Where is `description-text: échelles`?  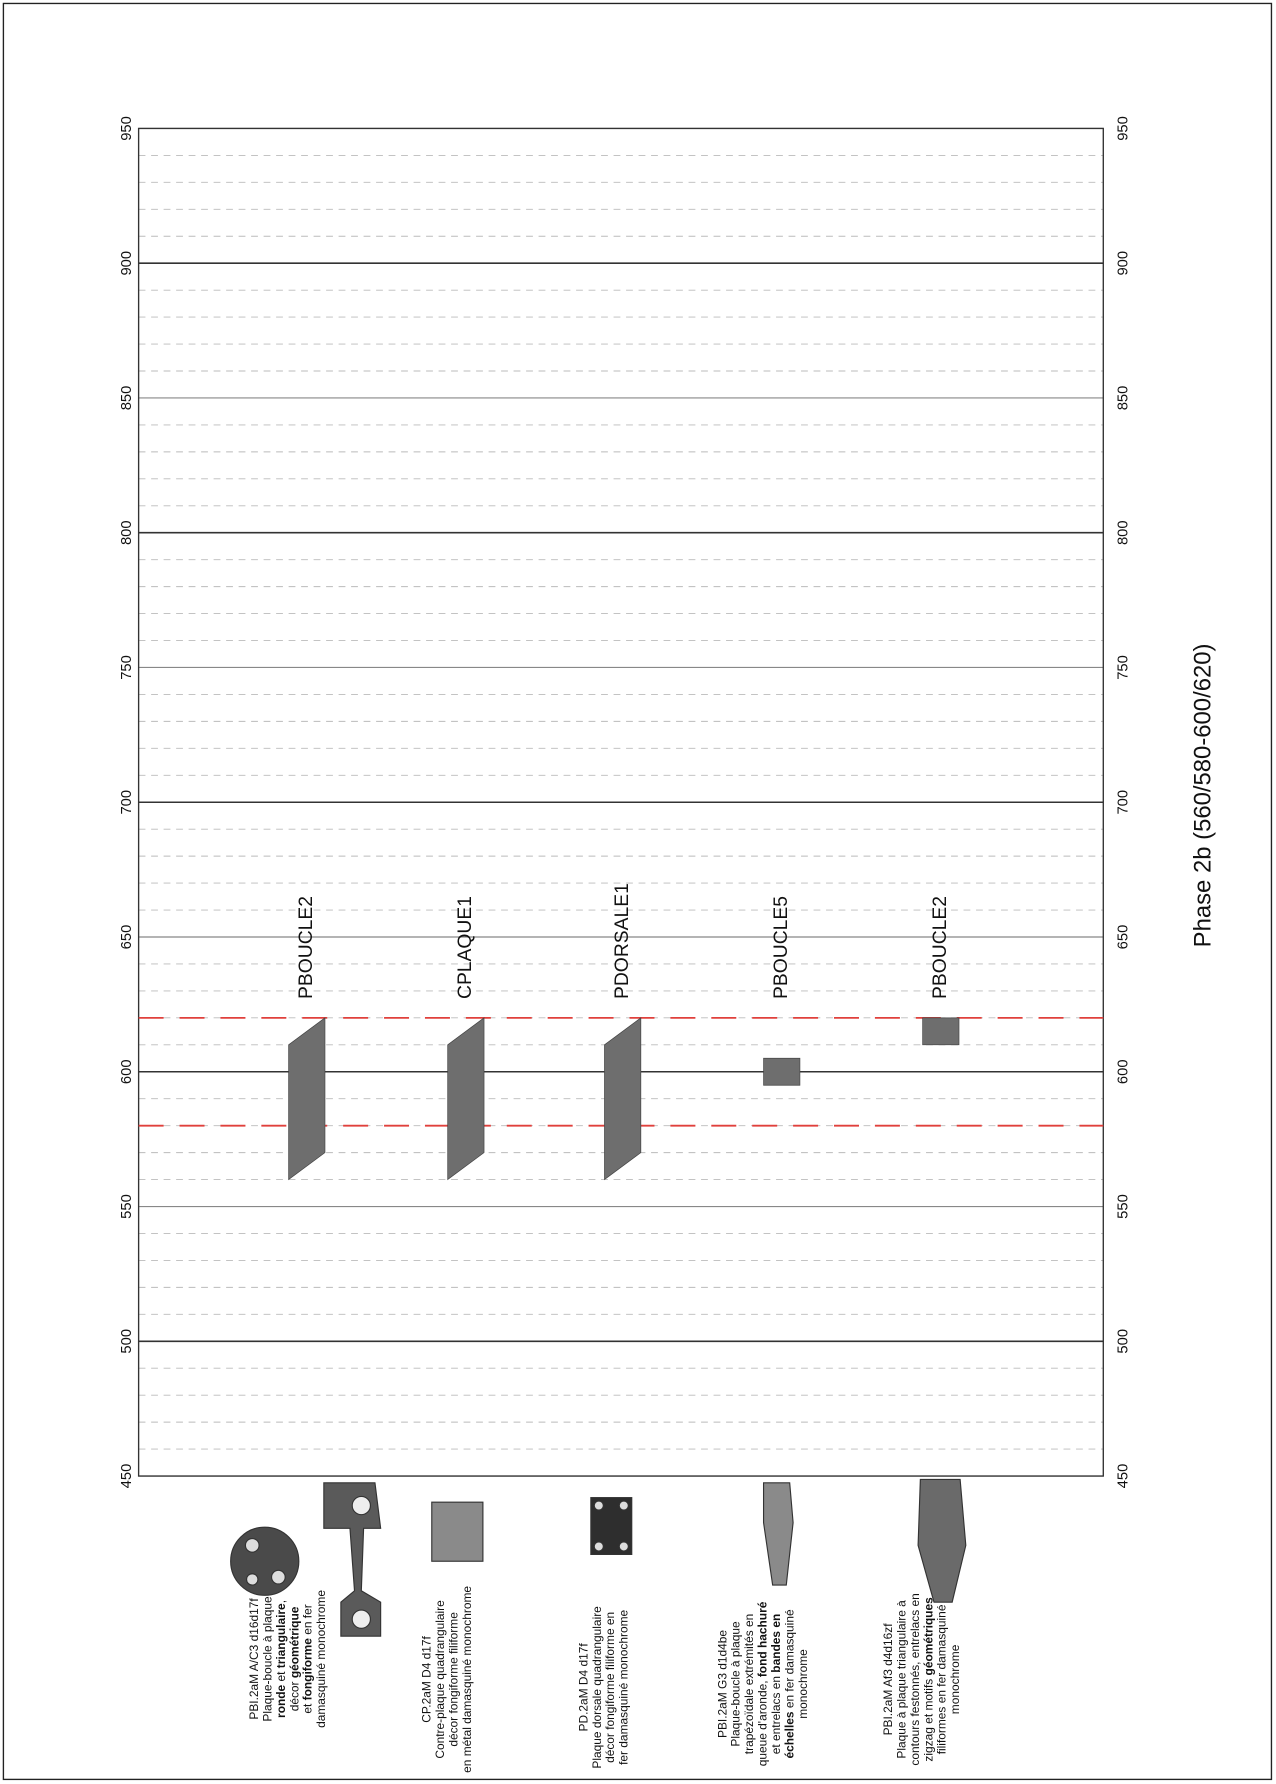 description-text: échelles is located at coordinates (790, 1734).